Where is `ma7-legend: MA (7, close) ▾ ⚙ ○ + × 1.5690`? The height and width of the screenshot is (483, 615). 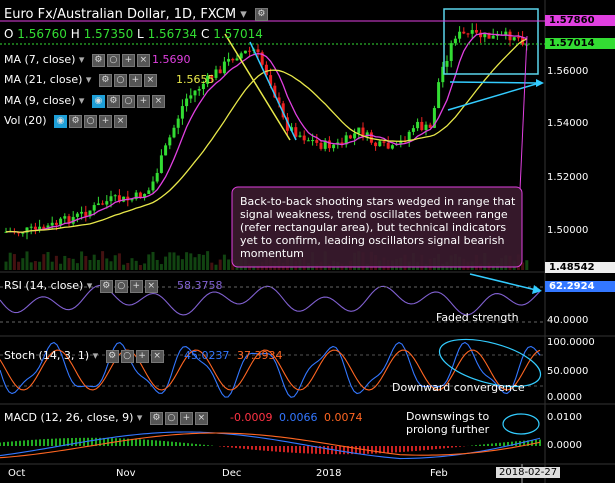 ma7-legend: MA (7, close) ▾ ⚙ ○ + × 1.5690 is located at coordinates (97, 60).